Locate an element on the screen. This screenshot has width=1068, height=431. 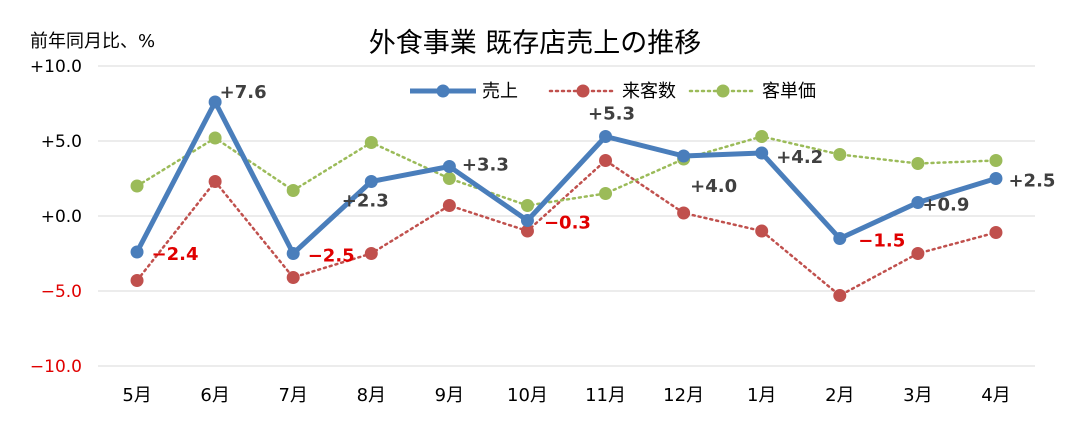
y-tick-label: −5.0 is located at coordinates (61, 292).